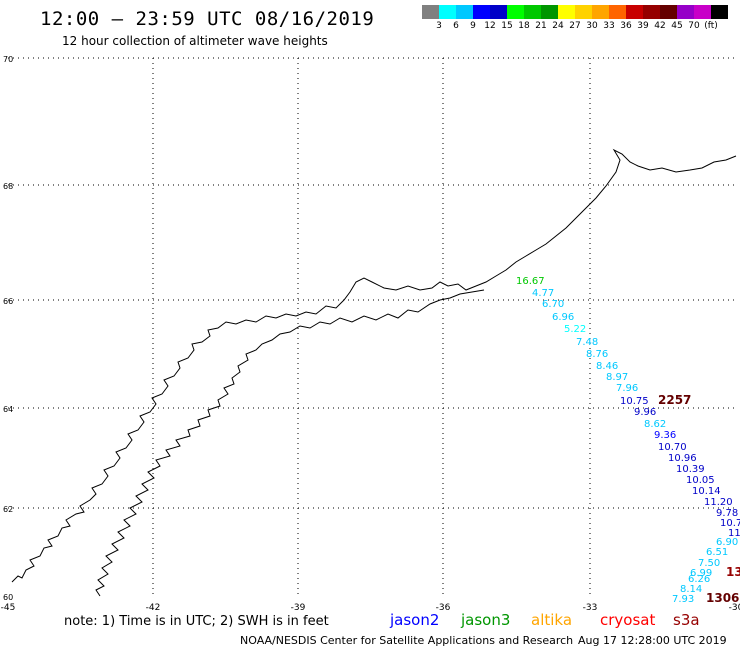 This screenshot has width=740, height=650. I want to click on wave-height-label: 10.75, so click(634, 401).